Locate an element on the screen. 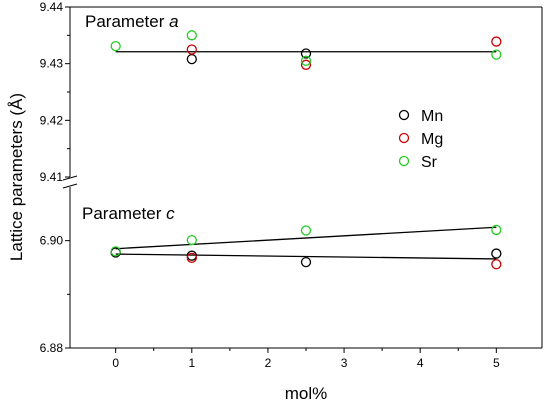 This screenshot has height=407, width=550. x-axis-ticks: 0 1 2 3 4 5 is located at coordinates (306, 359).